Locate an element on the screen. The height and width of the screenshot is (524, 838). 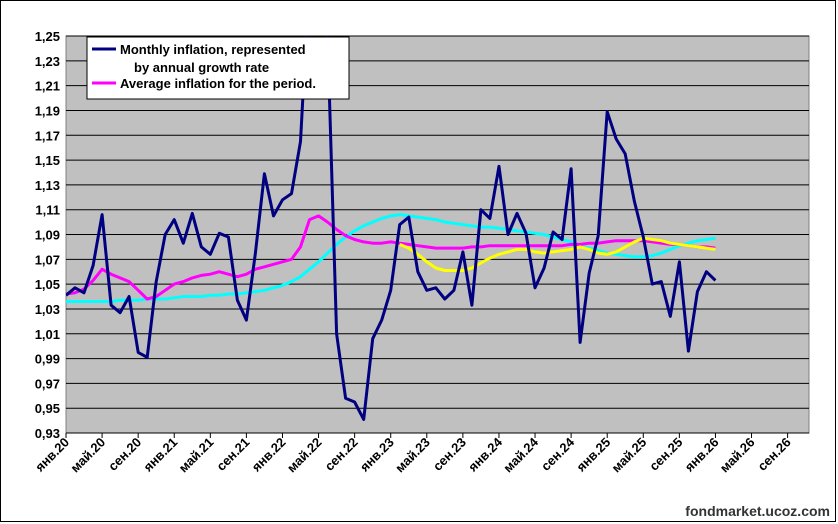
x-tick-label: май.25 is located at coordinates (629, 455).